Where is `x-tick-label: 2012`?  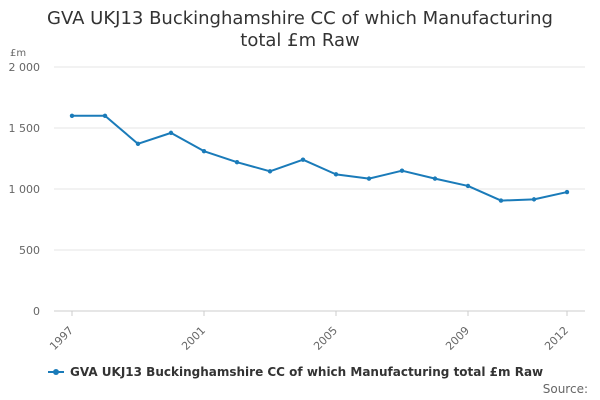
x-tick-label: 2012 is located at coordinates (556, 338).